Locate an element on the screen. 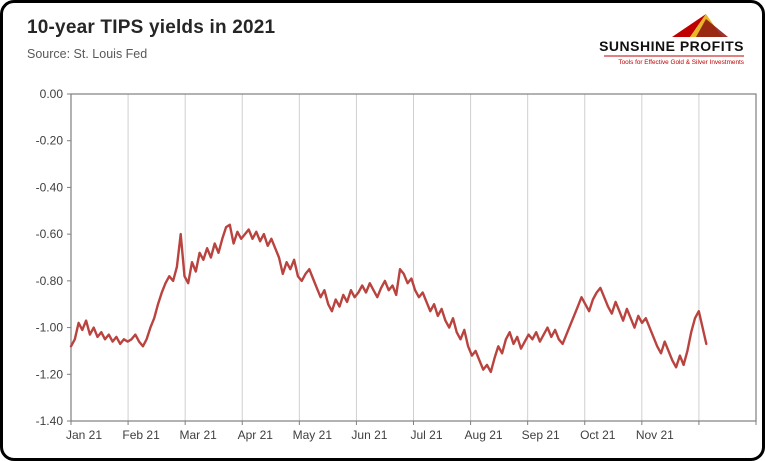 This screenshot has width=765, height=461. x-axis-label: May 21 is located at coordinates (313, 435).